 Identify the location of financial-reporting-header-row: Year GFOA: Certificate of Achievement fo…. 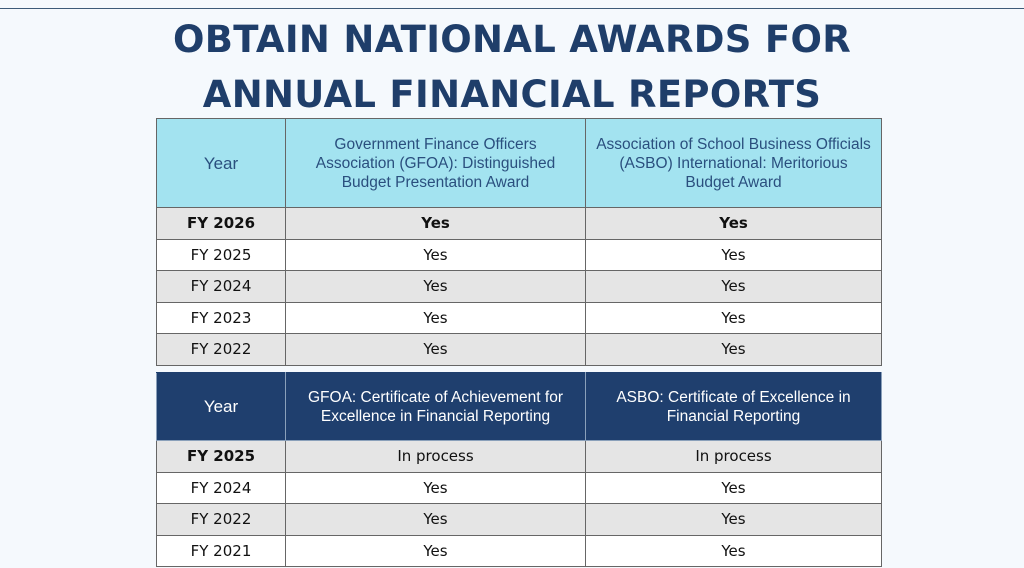
(519, 406).